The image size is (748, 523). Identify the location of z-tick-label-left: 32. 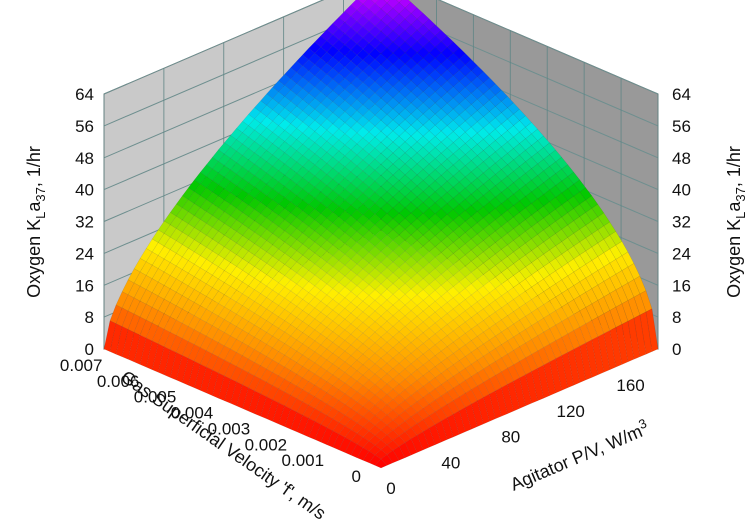
(84, 222).